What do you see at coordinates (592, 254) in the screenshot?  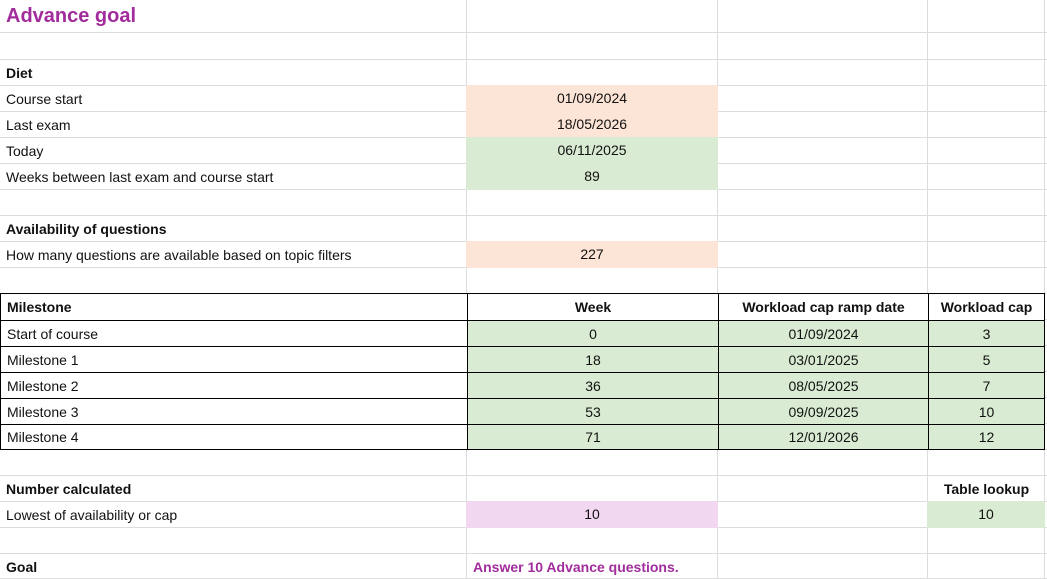 I see `availability-value: 227` at bounding box center [592, 254].